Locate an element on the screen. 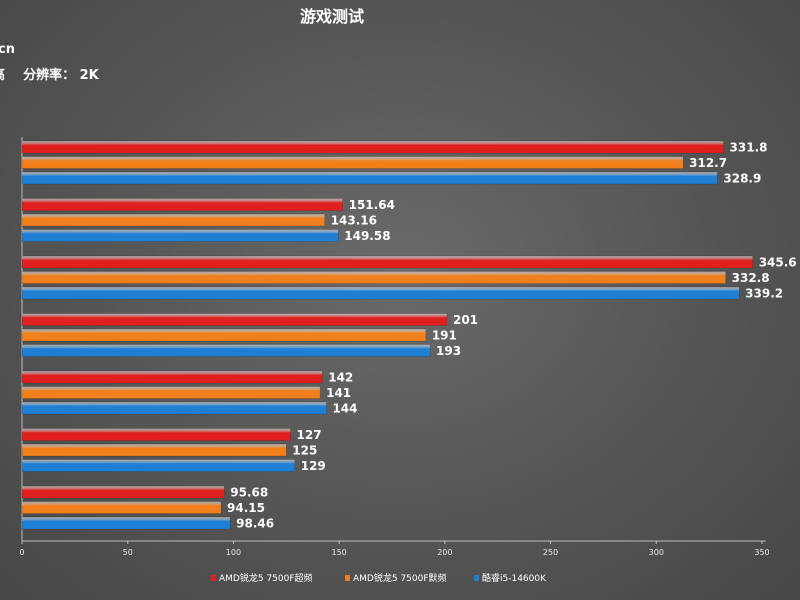 Image resolution: width=800 pixels, height=600 pixels. category-labels: 》》》》》》》 is located at coordinates (1, 336).